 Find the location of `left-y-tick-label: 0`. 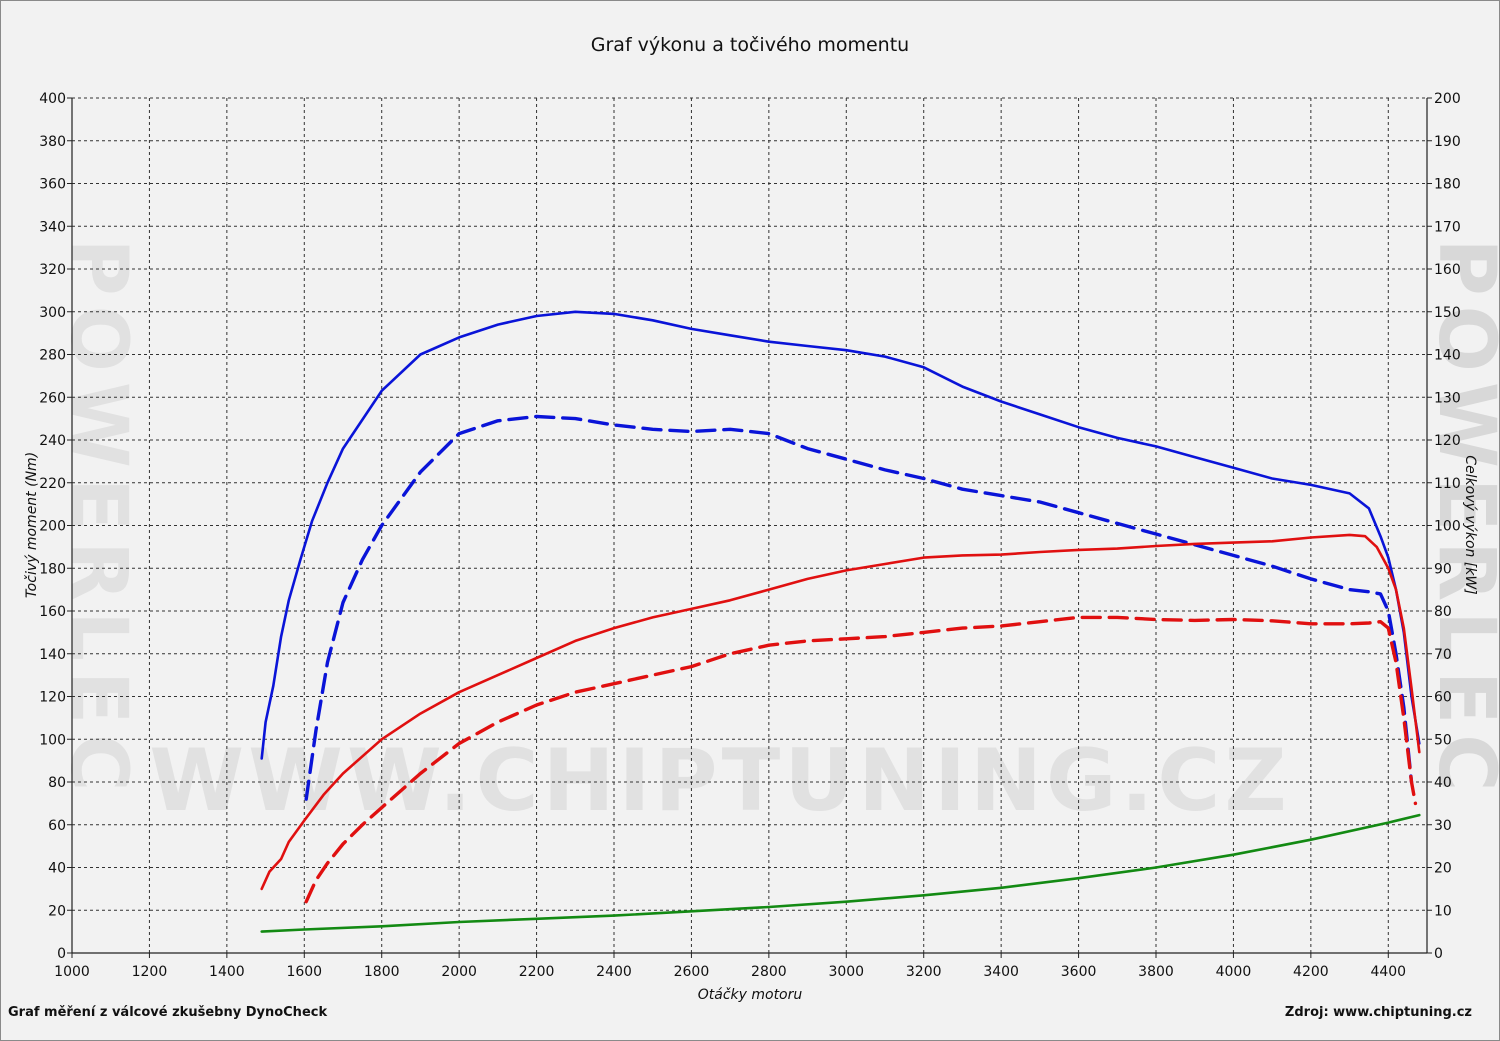

left-y-tick-label: 0 is located at coordinates (61, 954).